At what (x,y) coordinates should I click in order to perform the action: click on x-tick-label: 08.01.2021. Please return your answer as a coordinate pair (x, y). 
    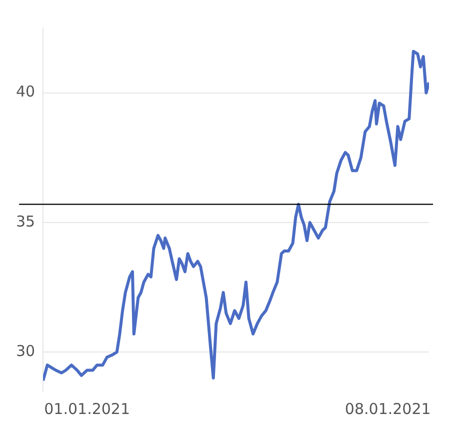
    Looking at the image, I should click on (387, 409).